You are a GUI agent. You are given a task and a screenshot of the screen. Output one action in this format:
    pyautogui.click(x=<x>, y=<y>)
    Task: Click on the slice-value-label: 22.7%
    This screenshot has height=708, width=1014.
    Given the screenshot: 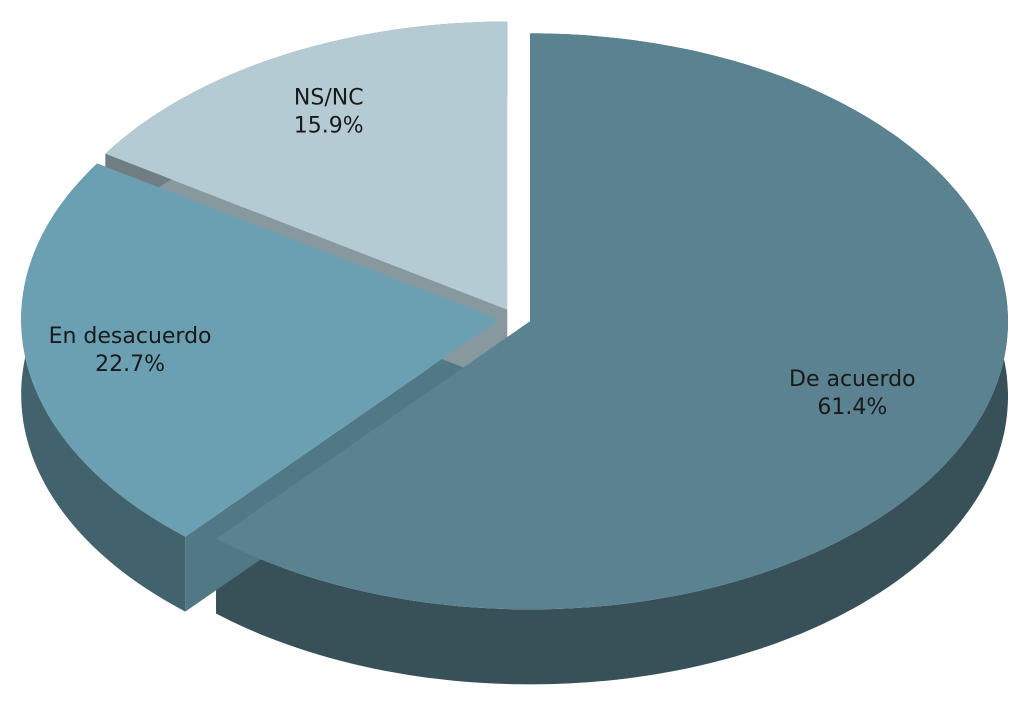 What is the action you would take?
    pyautogui.click(x=130, y=364)
    